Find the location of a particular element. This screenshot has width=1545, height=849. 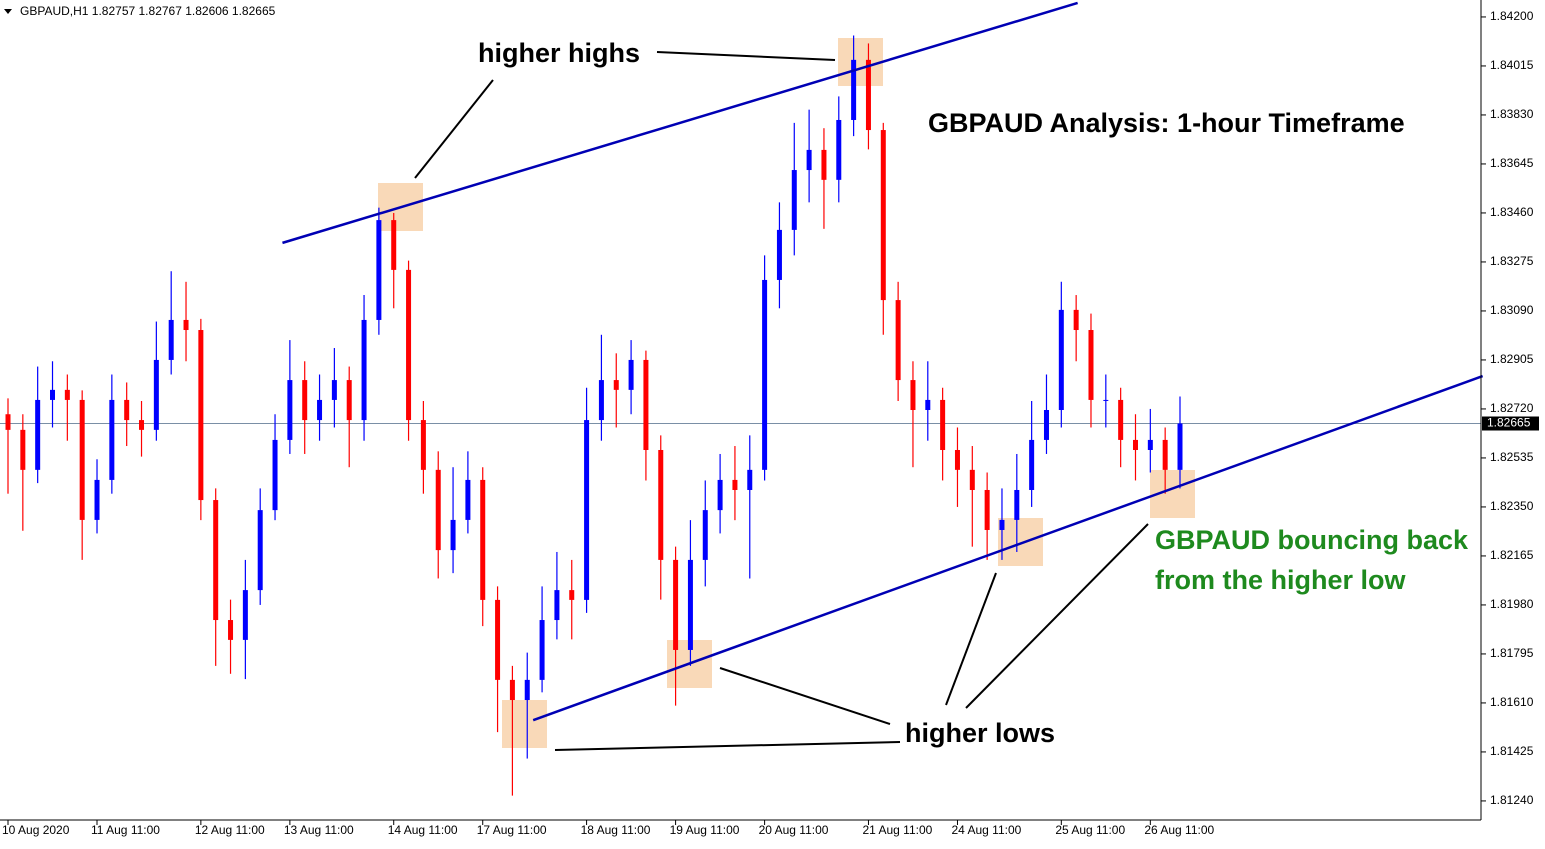

x-tick-label: 19 Aug 11:00 is located at coordinates (705, 830).